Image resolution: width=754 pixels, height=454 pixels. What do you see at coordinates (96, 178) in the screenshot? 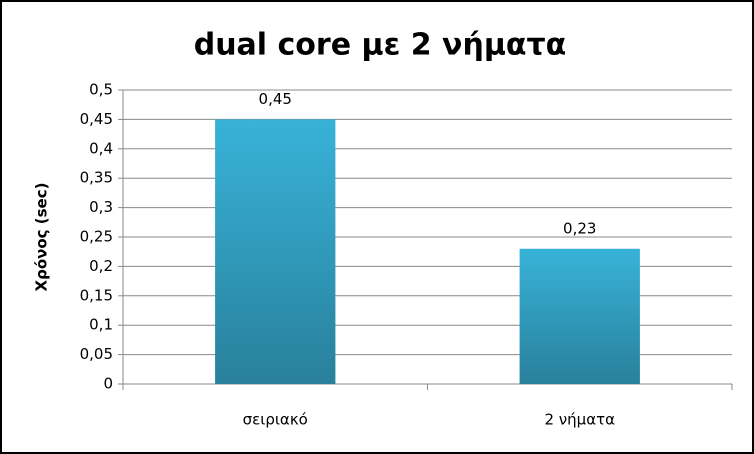
I see `y-tick-label: 0,35` at bounding box center [96, 178].